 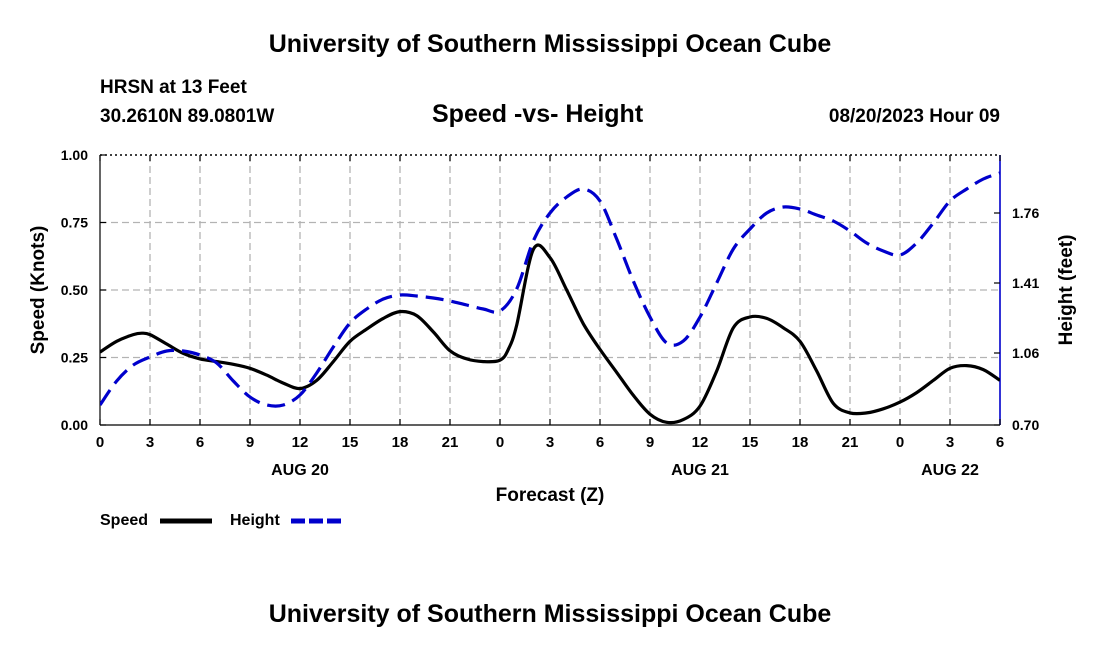 What do you see at coordinates (1025, 425) in the screenshot?
I see `y-right-tick-label: 0.70` at bounding box center [1025, 425].